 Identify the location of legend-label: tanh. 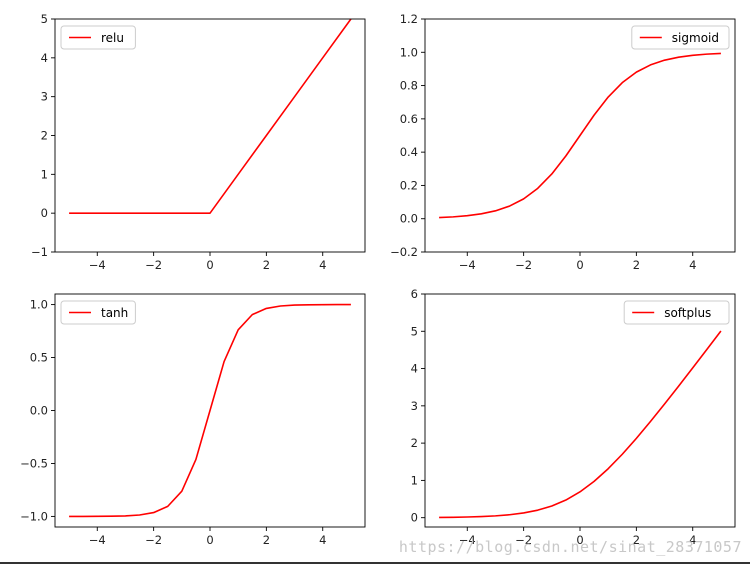
(114, 313).